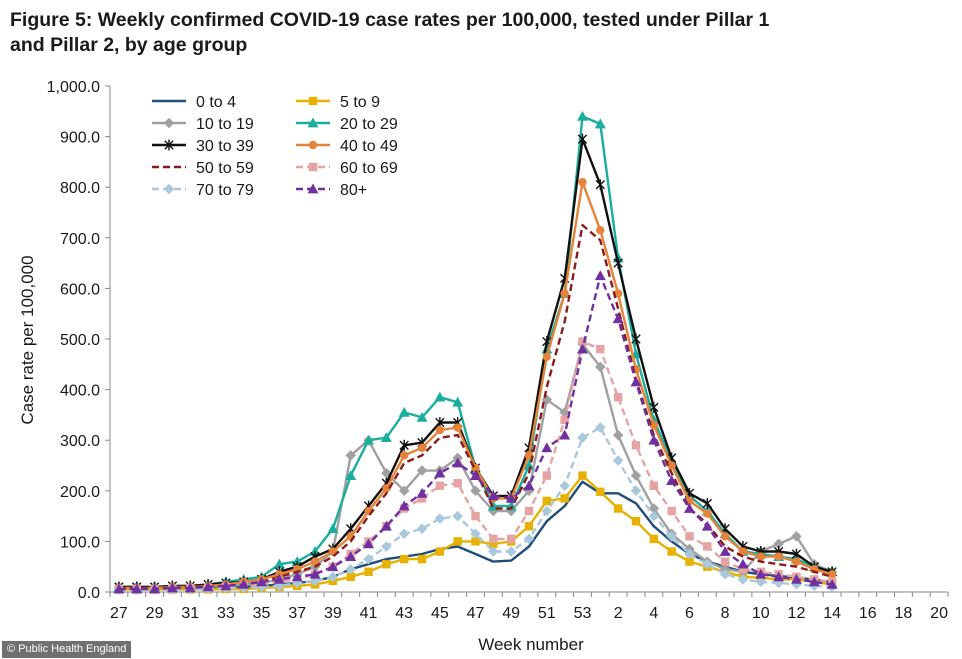 The image size is (962, 659). Describe the element at coordinates (119, 613) in the screenshot. I see `x-tick-label: 27` at that location.